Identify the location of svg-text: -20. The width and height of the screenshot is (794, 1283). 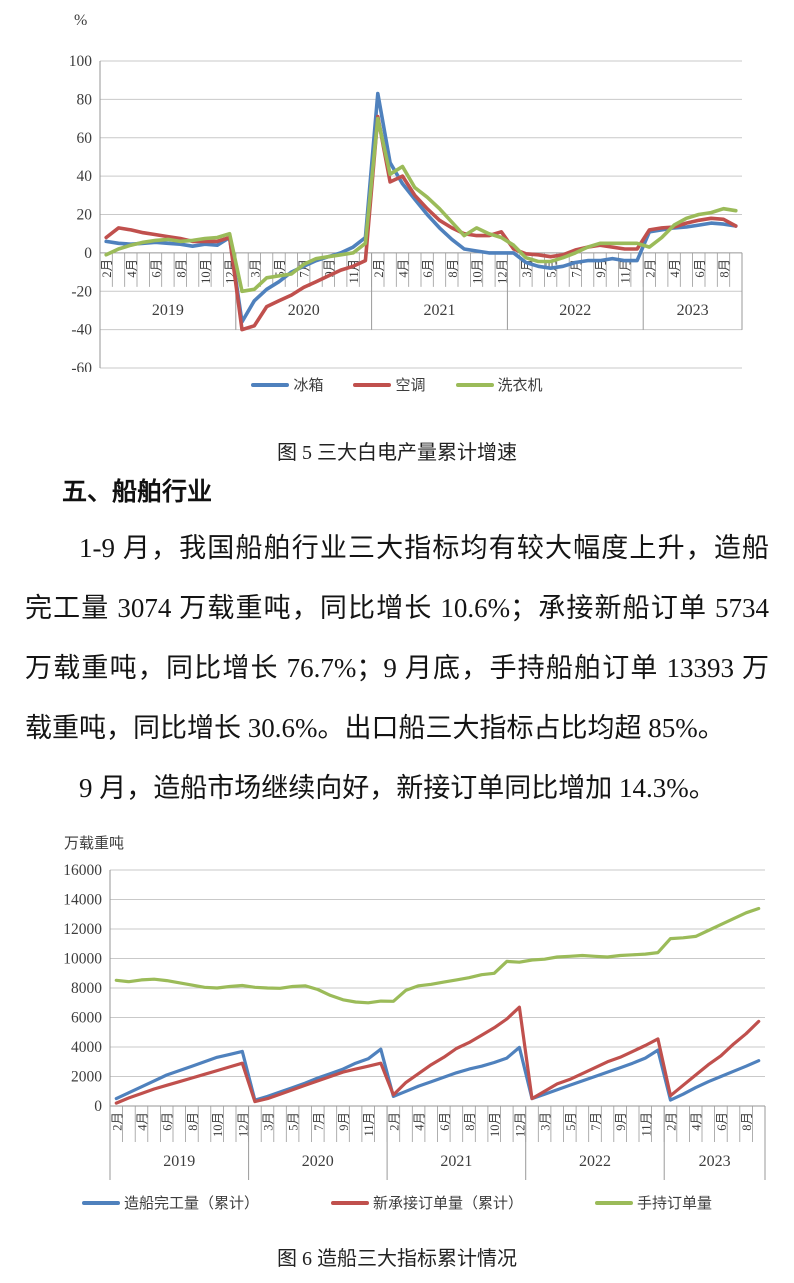
(81, 291).